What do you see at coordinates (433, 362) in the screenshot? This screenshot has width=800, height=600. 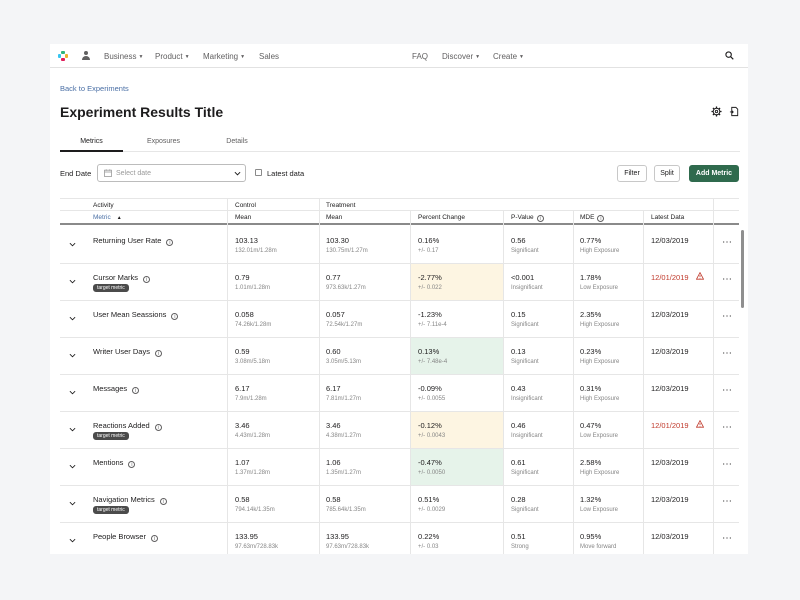 I see `percent-change-range: +/- 7.48e-4` at bounding box center [433, 362].